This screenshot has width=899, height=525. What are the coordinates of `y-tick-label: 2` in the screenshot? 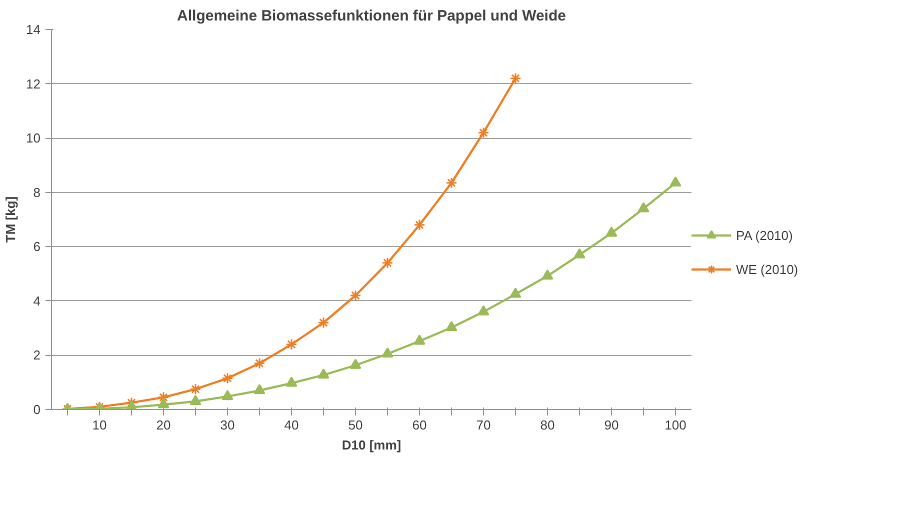 It's located at (37, 355).